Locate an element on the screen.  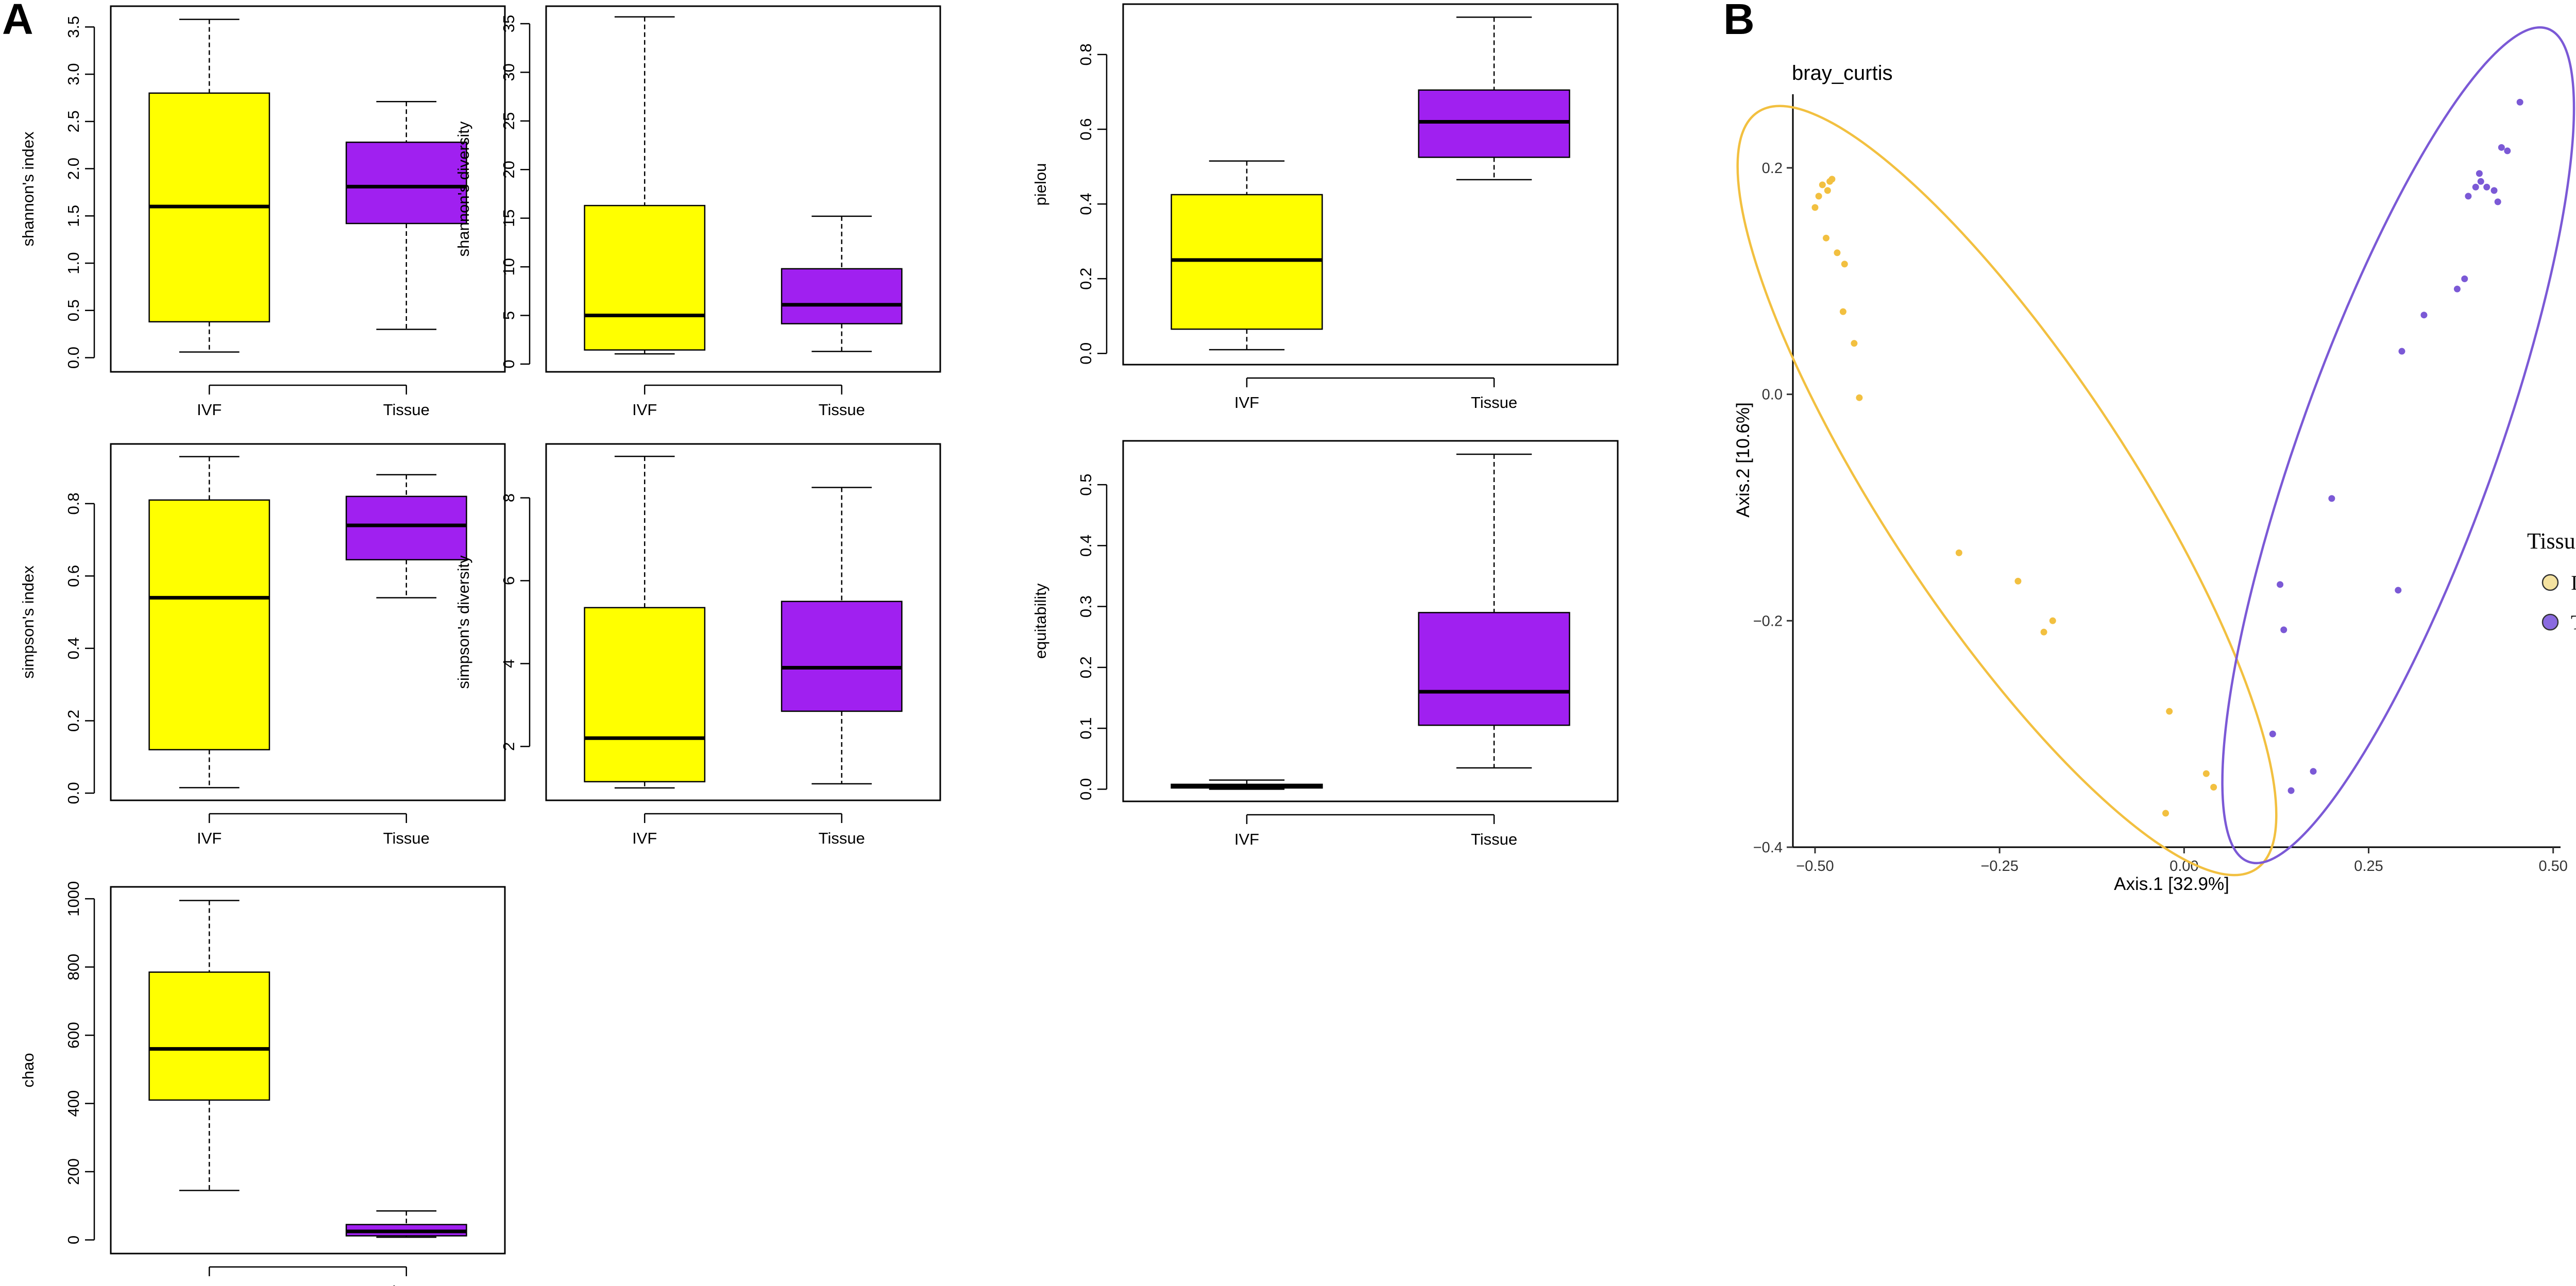
y-tick-label: 0.3 is located at coordinates (1086, 606).